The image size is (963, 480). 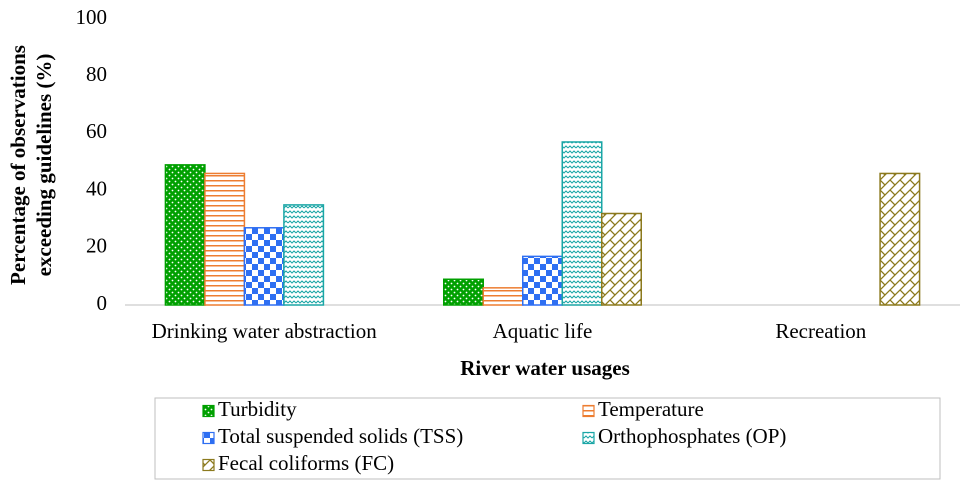 What do you see at coordinates (257, 409) in the screenshot?
I see `legend-label: Turbidity` at bounding box center [257, 409].